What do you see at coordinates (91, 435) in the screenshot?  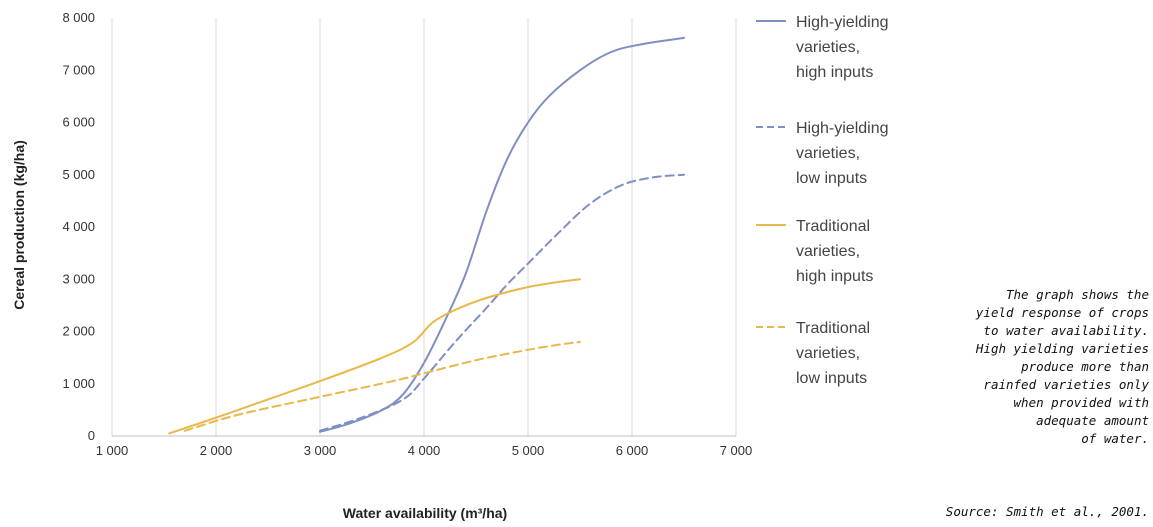 I see `y-tick-label: 0` at bounding box center [91, 435].